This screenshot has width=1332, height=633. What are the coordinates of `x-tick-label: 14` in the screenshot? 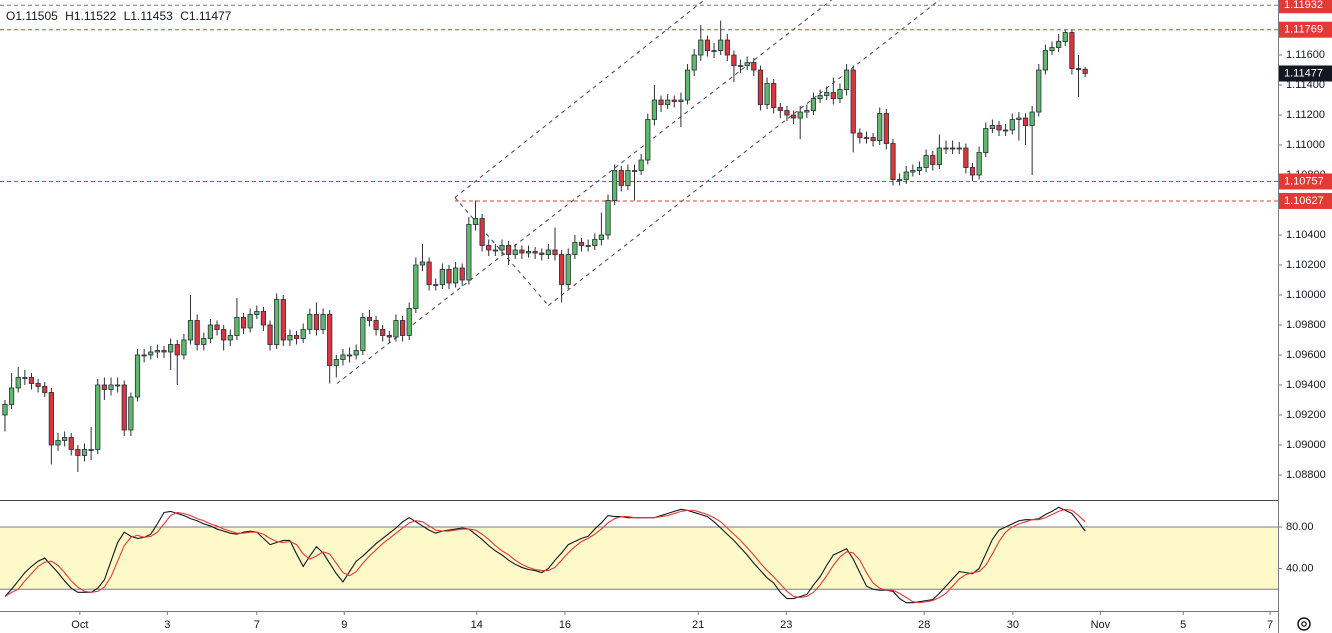 It's located at (477, 625).